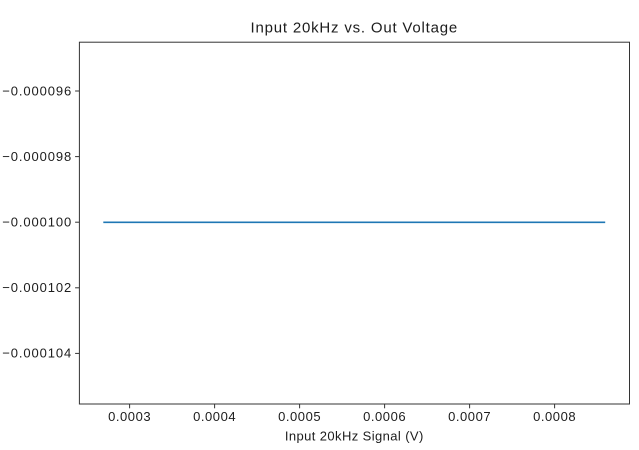 Image resolution: width=639 pixels, height=450 pixels. I want to click on svg-text: −0.000096, so click(37, 90).